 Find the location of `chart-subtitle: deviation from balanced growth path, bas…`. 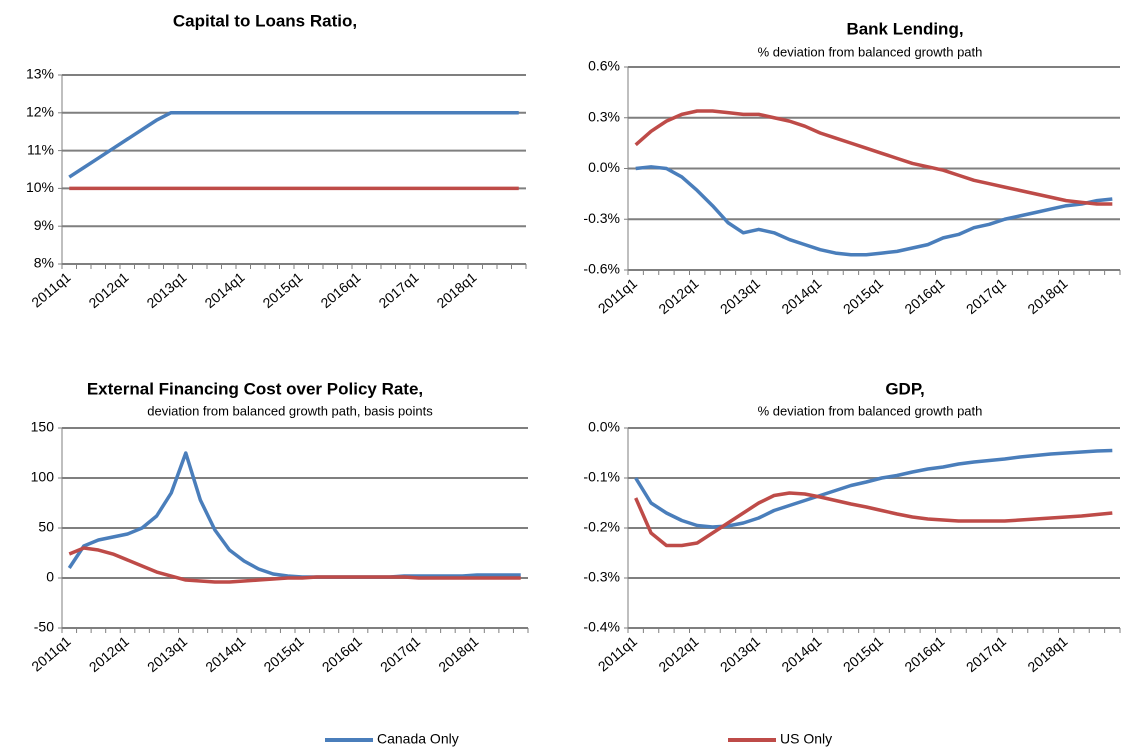

chart-subtitle: deviation from balanced growth path, bas… is located at coordinates (290, 410).